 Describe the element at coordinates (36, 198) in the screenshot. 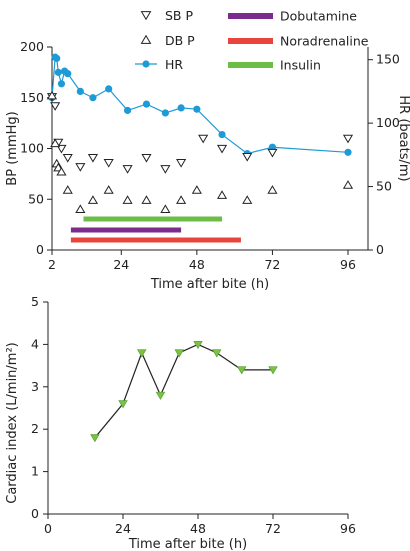

I see `y-tick-label: 50` at that location.